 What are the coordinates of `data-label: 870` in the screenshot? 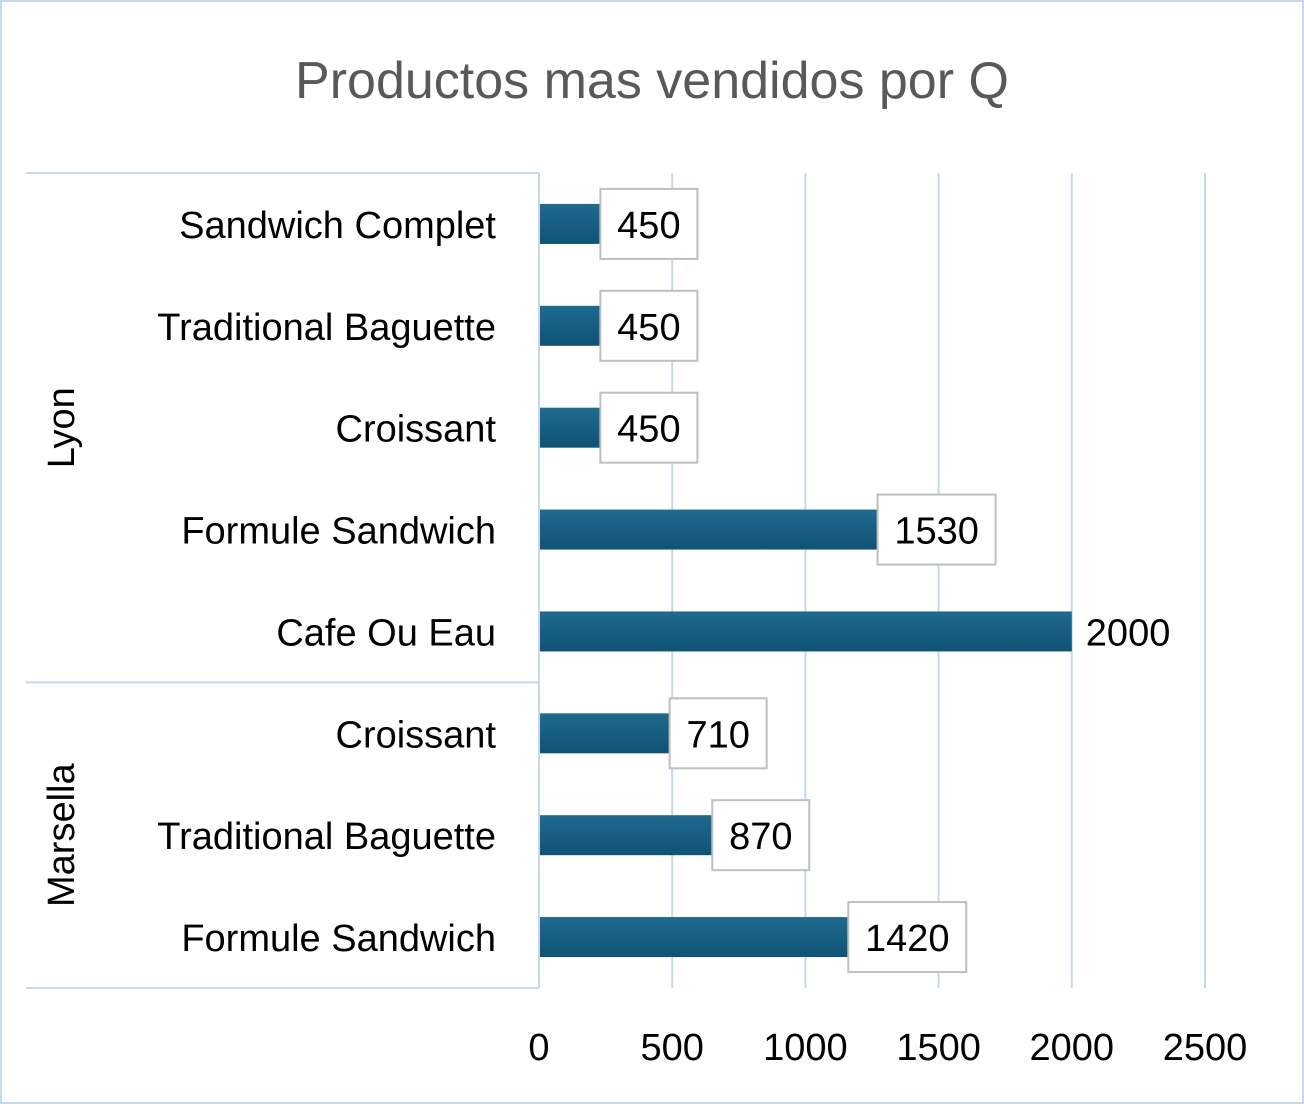 It's located at (760, 837).